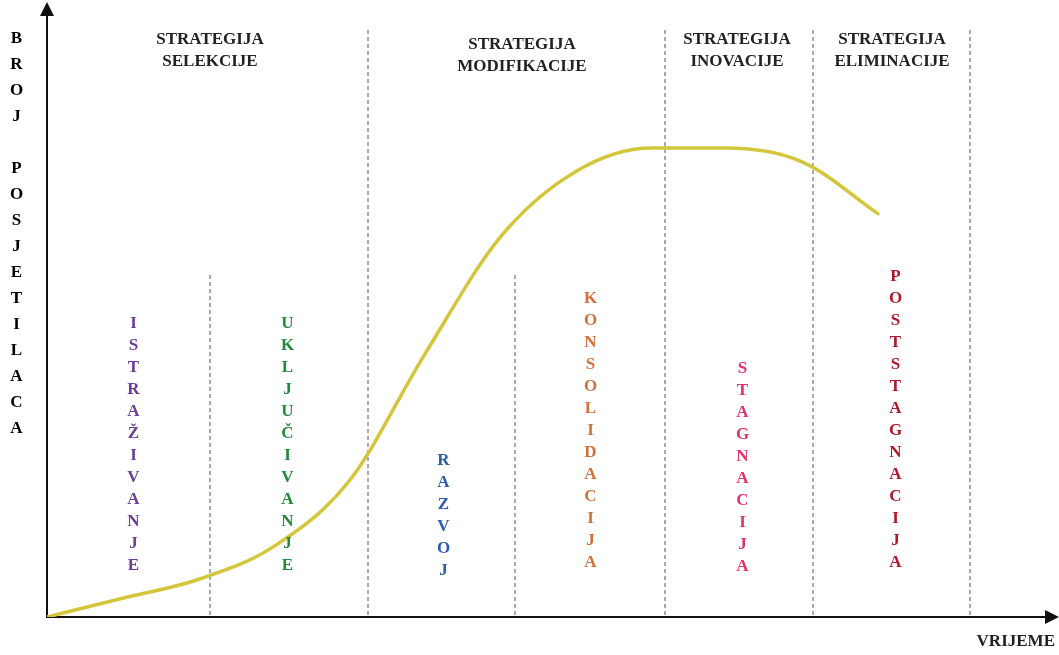 This screenshot has width=1059, height=655. What do you see at coordinates (16, 236) in the screenshot?
I see `y-axis-title: BROJ POSJETILACA` at bounding box center [16, 236].